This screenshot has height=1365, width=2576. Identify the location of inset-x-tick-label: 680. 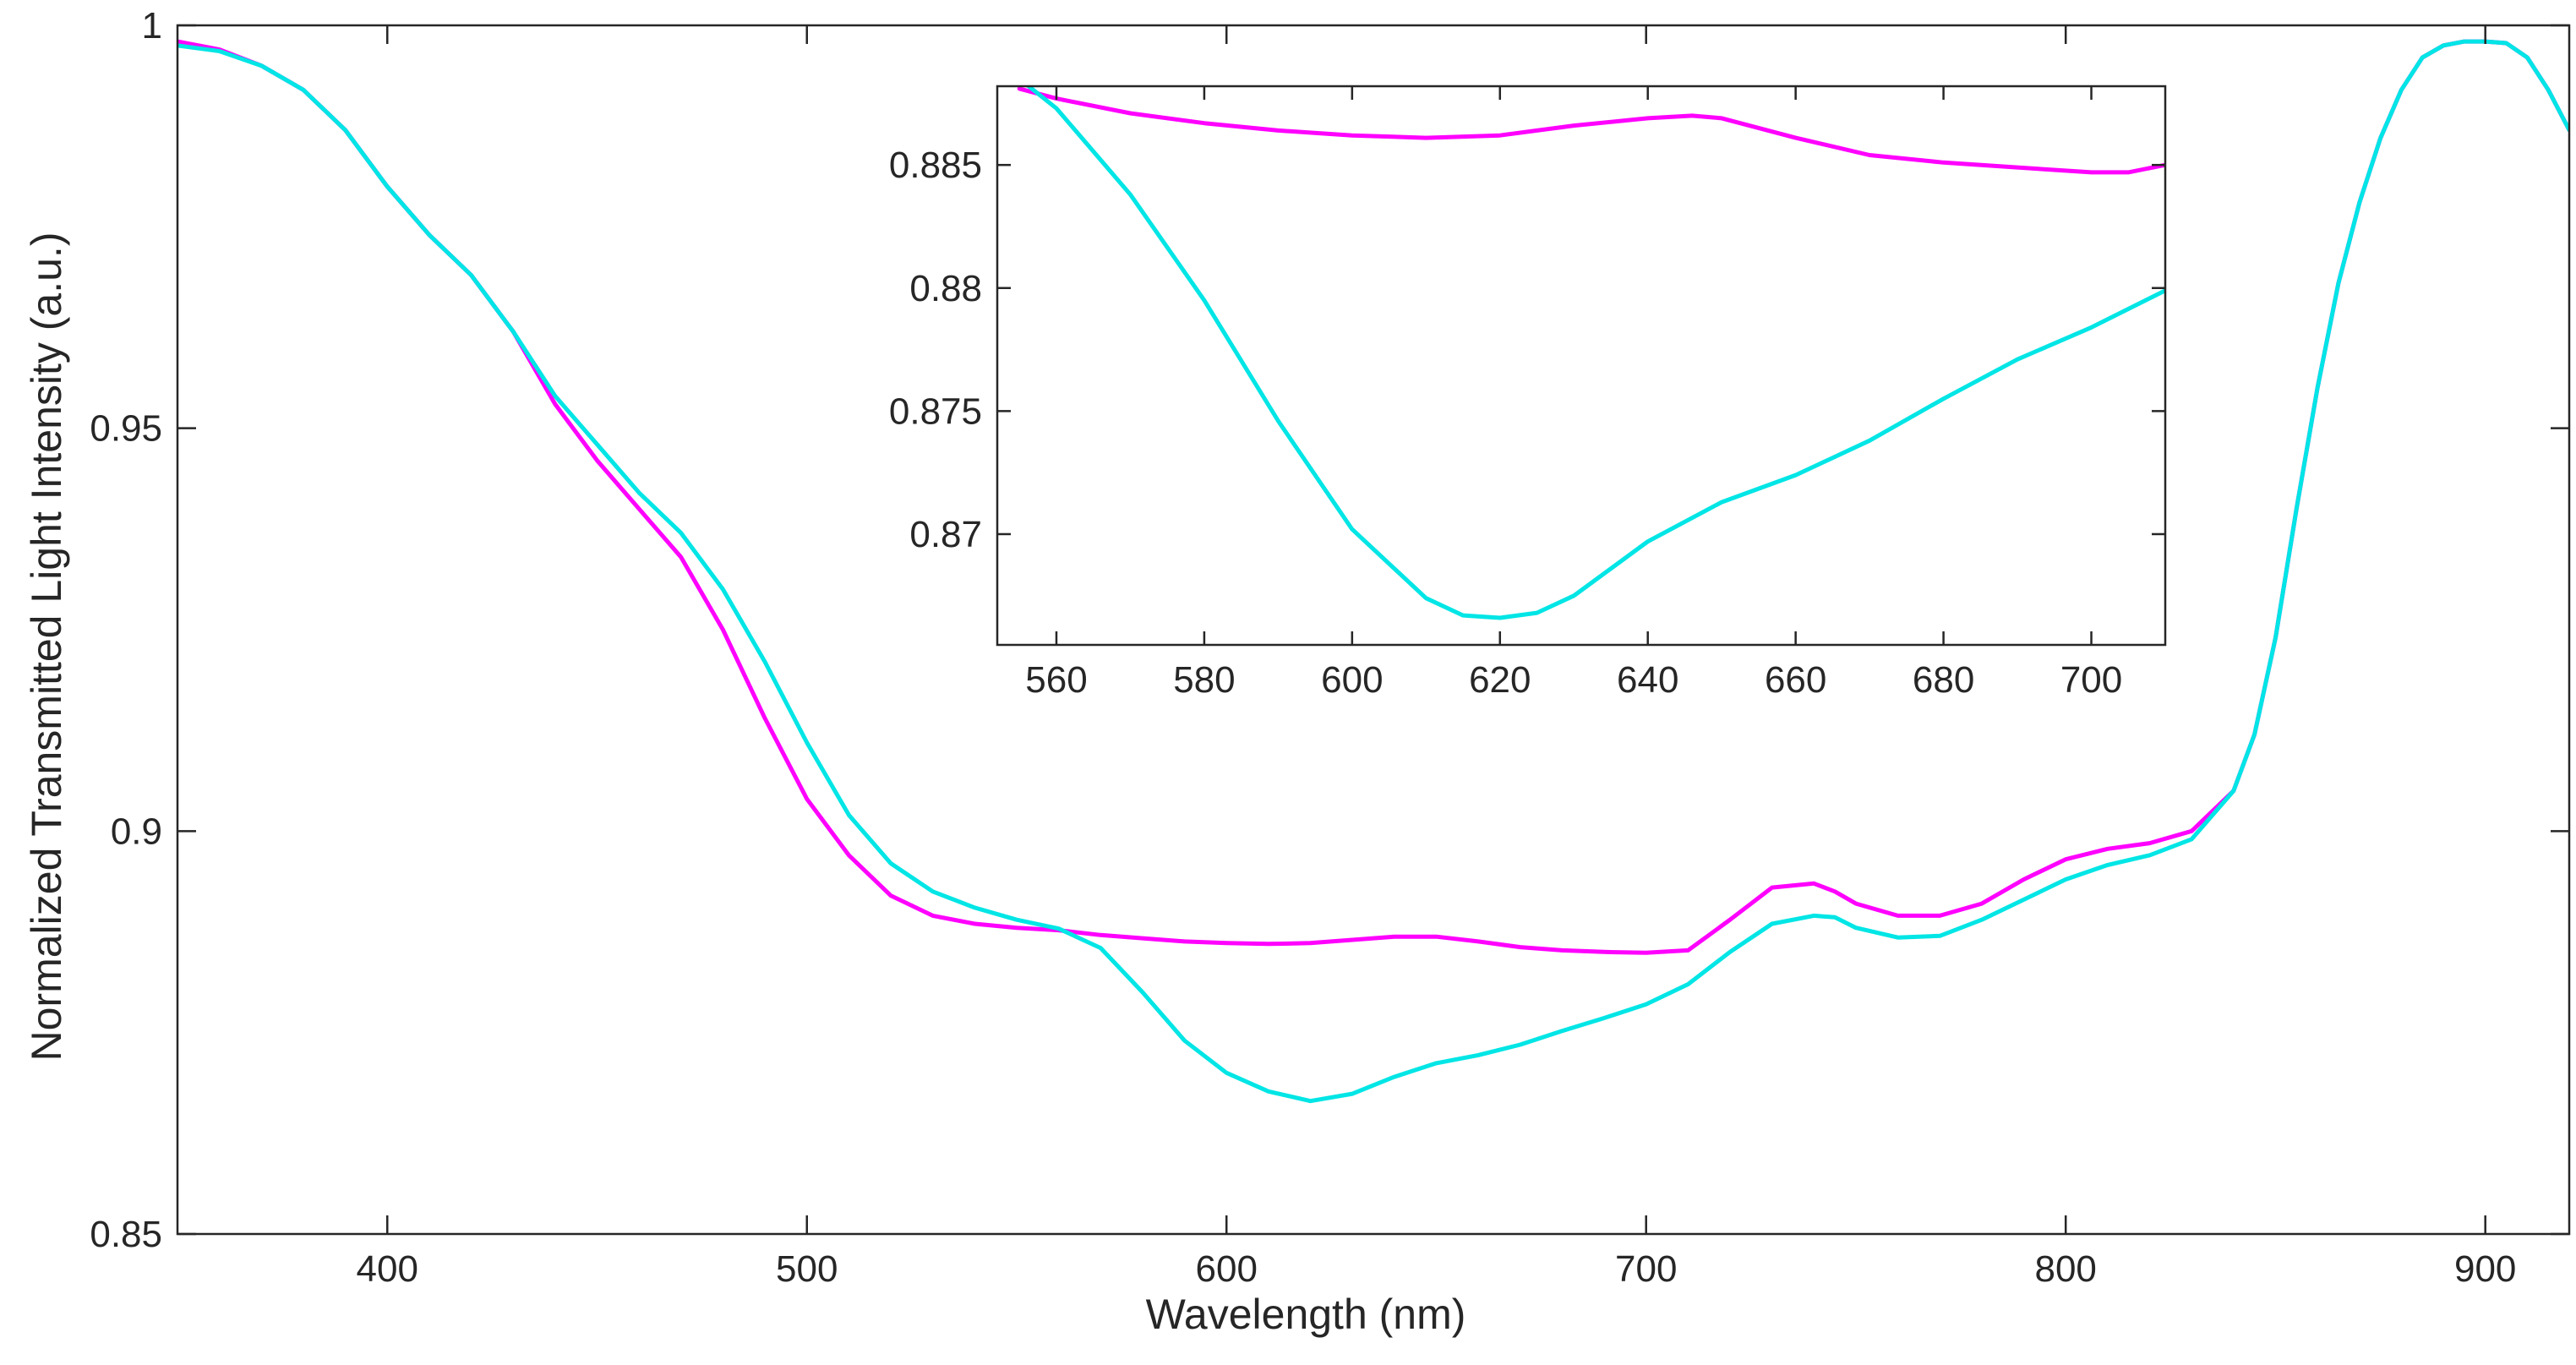
(1943, 680).